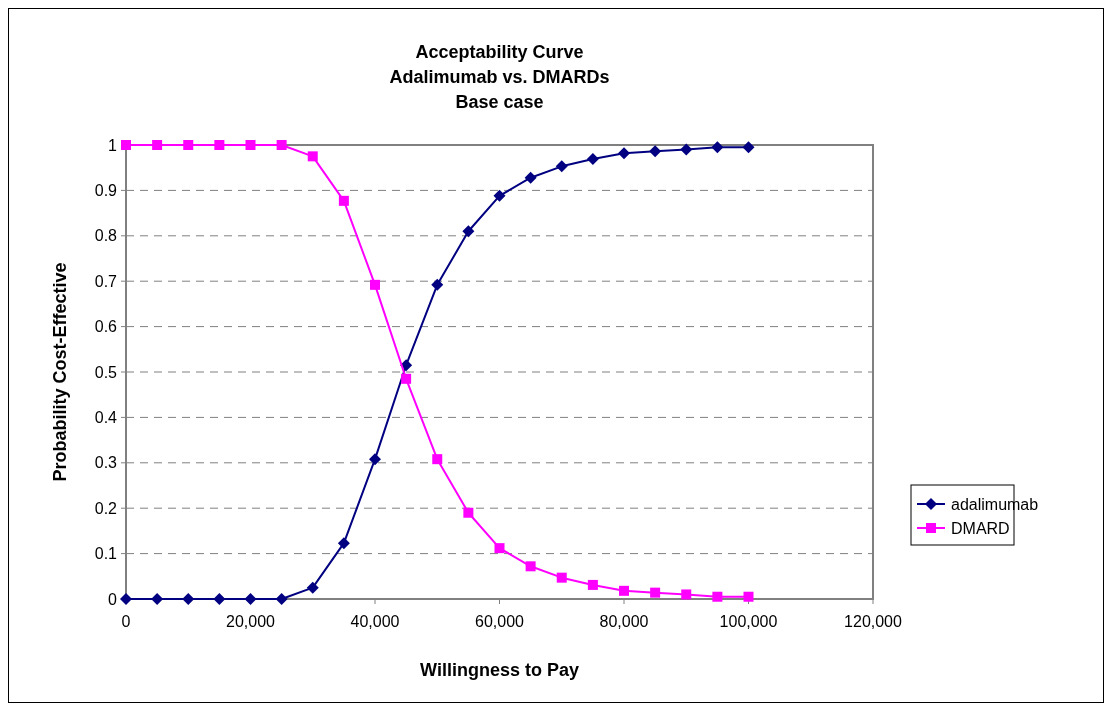 The image size is (1104, 703). I want to click on y-tick-label: 0.4, so click(106, 417).